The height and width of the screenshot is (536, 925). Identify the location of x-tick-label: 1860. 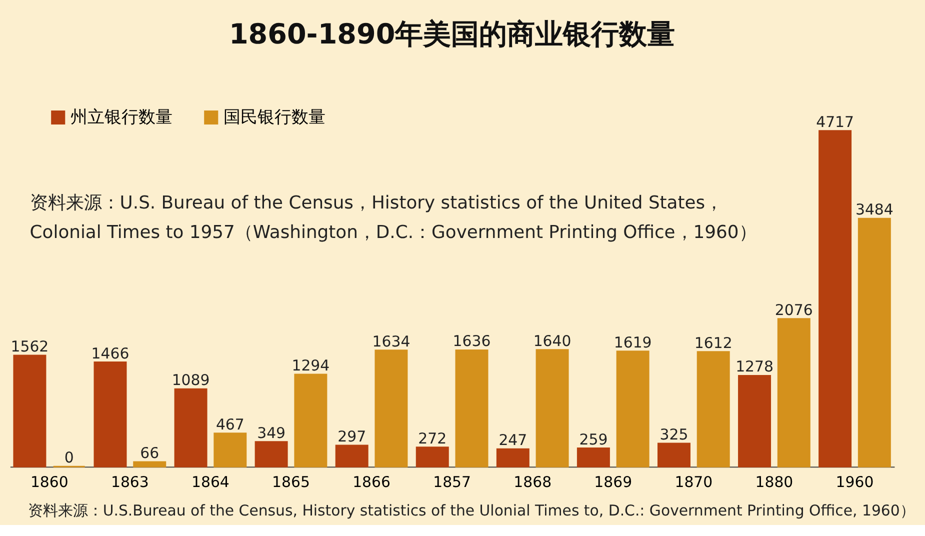
(49, 482).